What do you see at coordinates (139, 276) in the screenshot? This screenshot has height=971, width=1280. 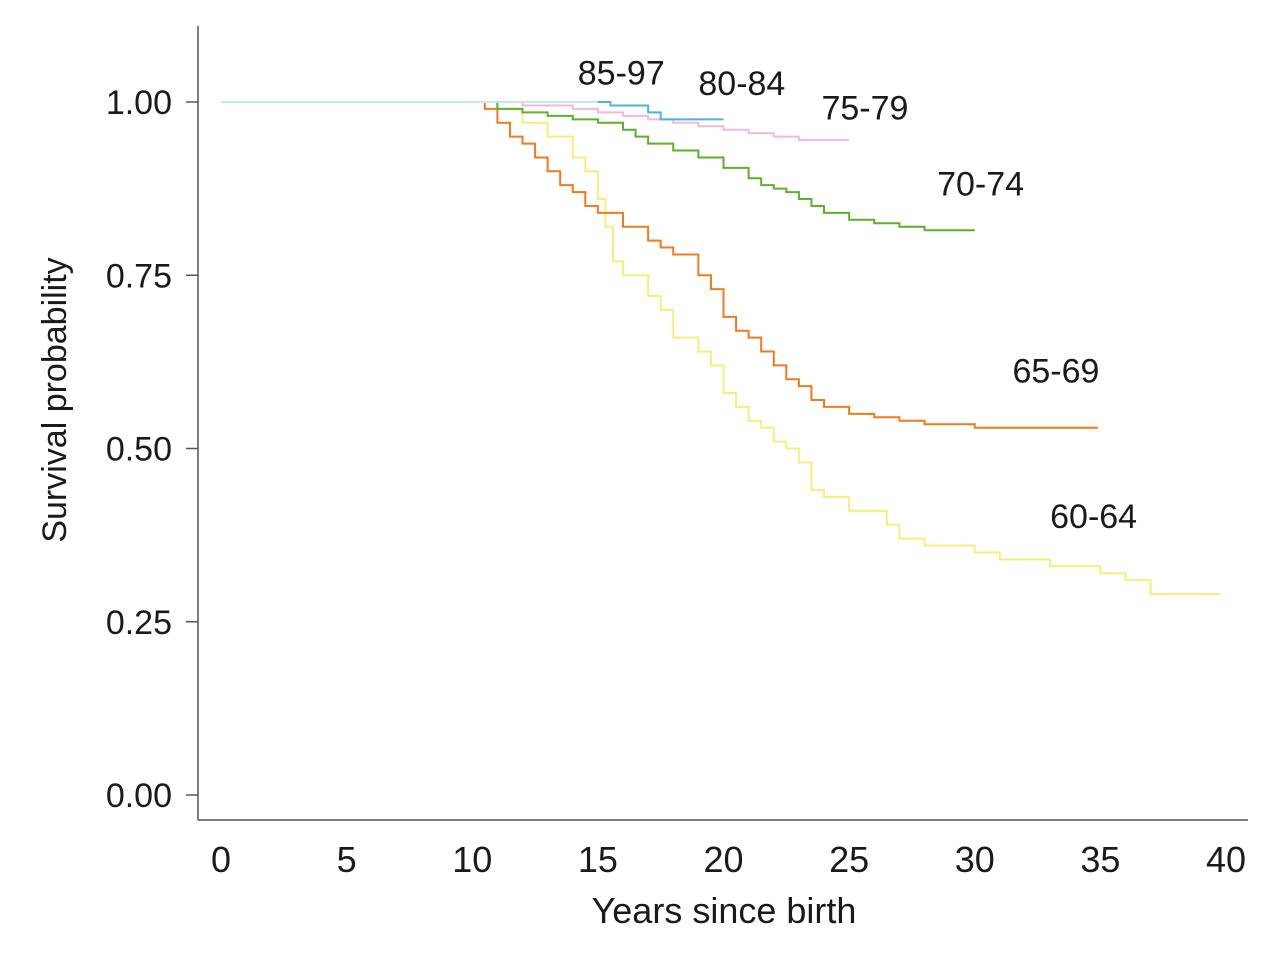 I see `y-tick-label: 0.75` at bounding box center [139, 276].